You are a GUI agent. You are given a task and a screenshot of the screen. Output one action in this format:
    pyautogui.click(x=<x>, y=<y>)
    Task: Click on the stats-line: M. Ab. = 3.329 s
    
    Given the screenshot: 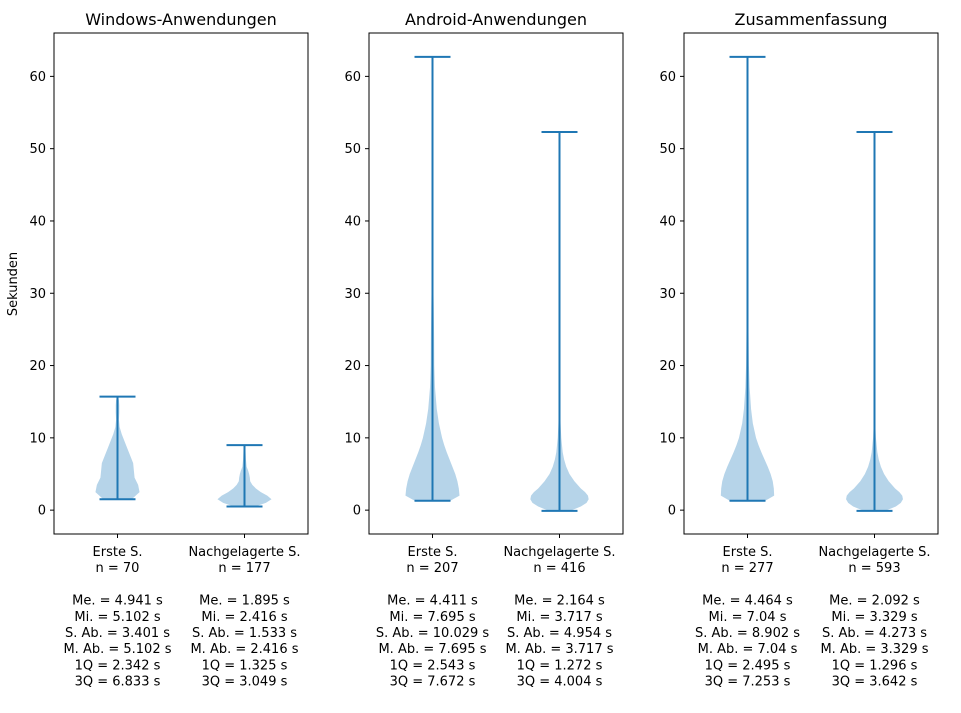 What is the action you would take?
    pyautogui.click(x=874, y=649)
    